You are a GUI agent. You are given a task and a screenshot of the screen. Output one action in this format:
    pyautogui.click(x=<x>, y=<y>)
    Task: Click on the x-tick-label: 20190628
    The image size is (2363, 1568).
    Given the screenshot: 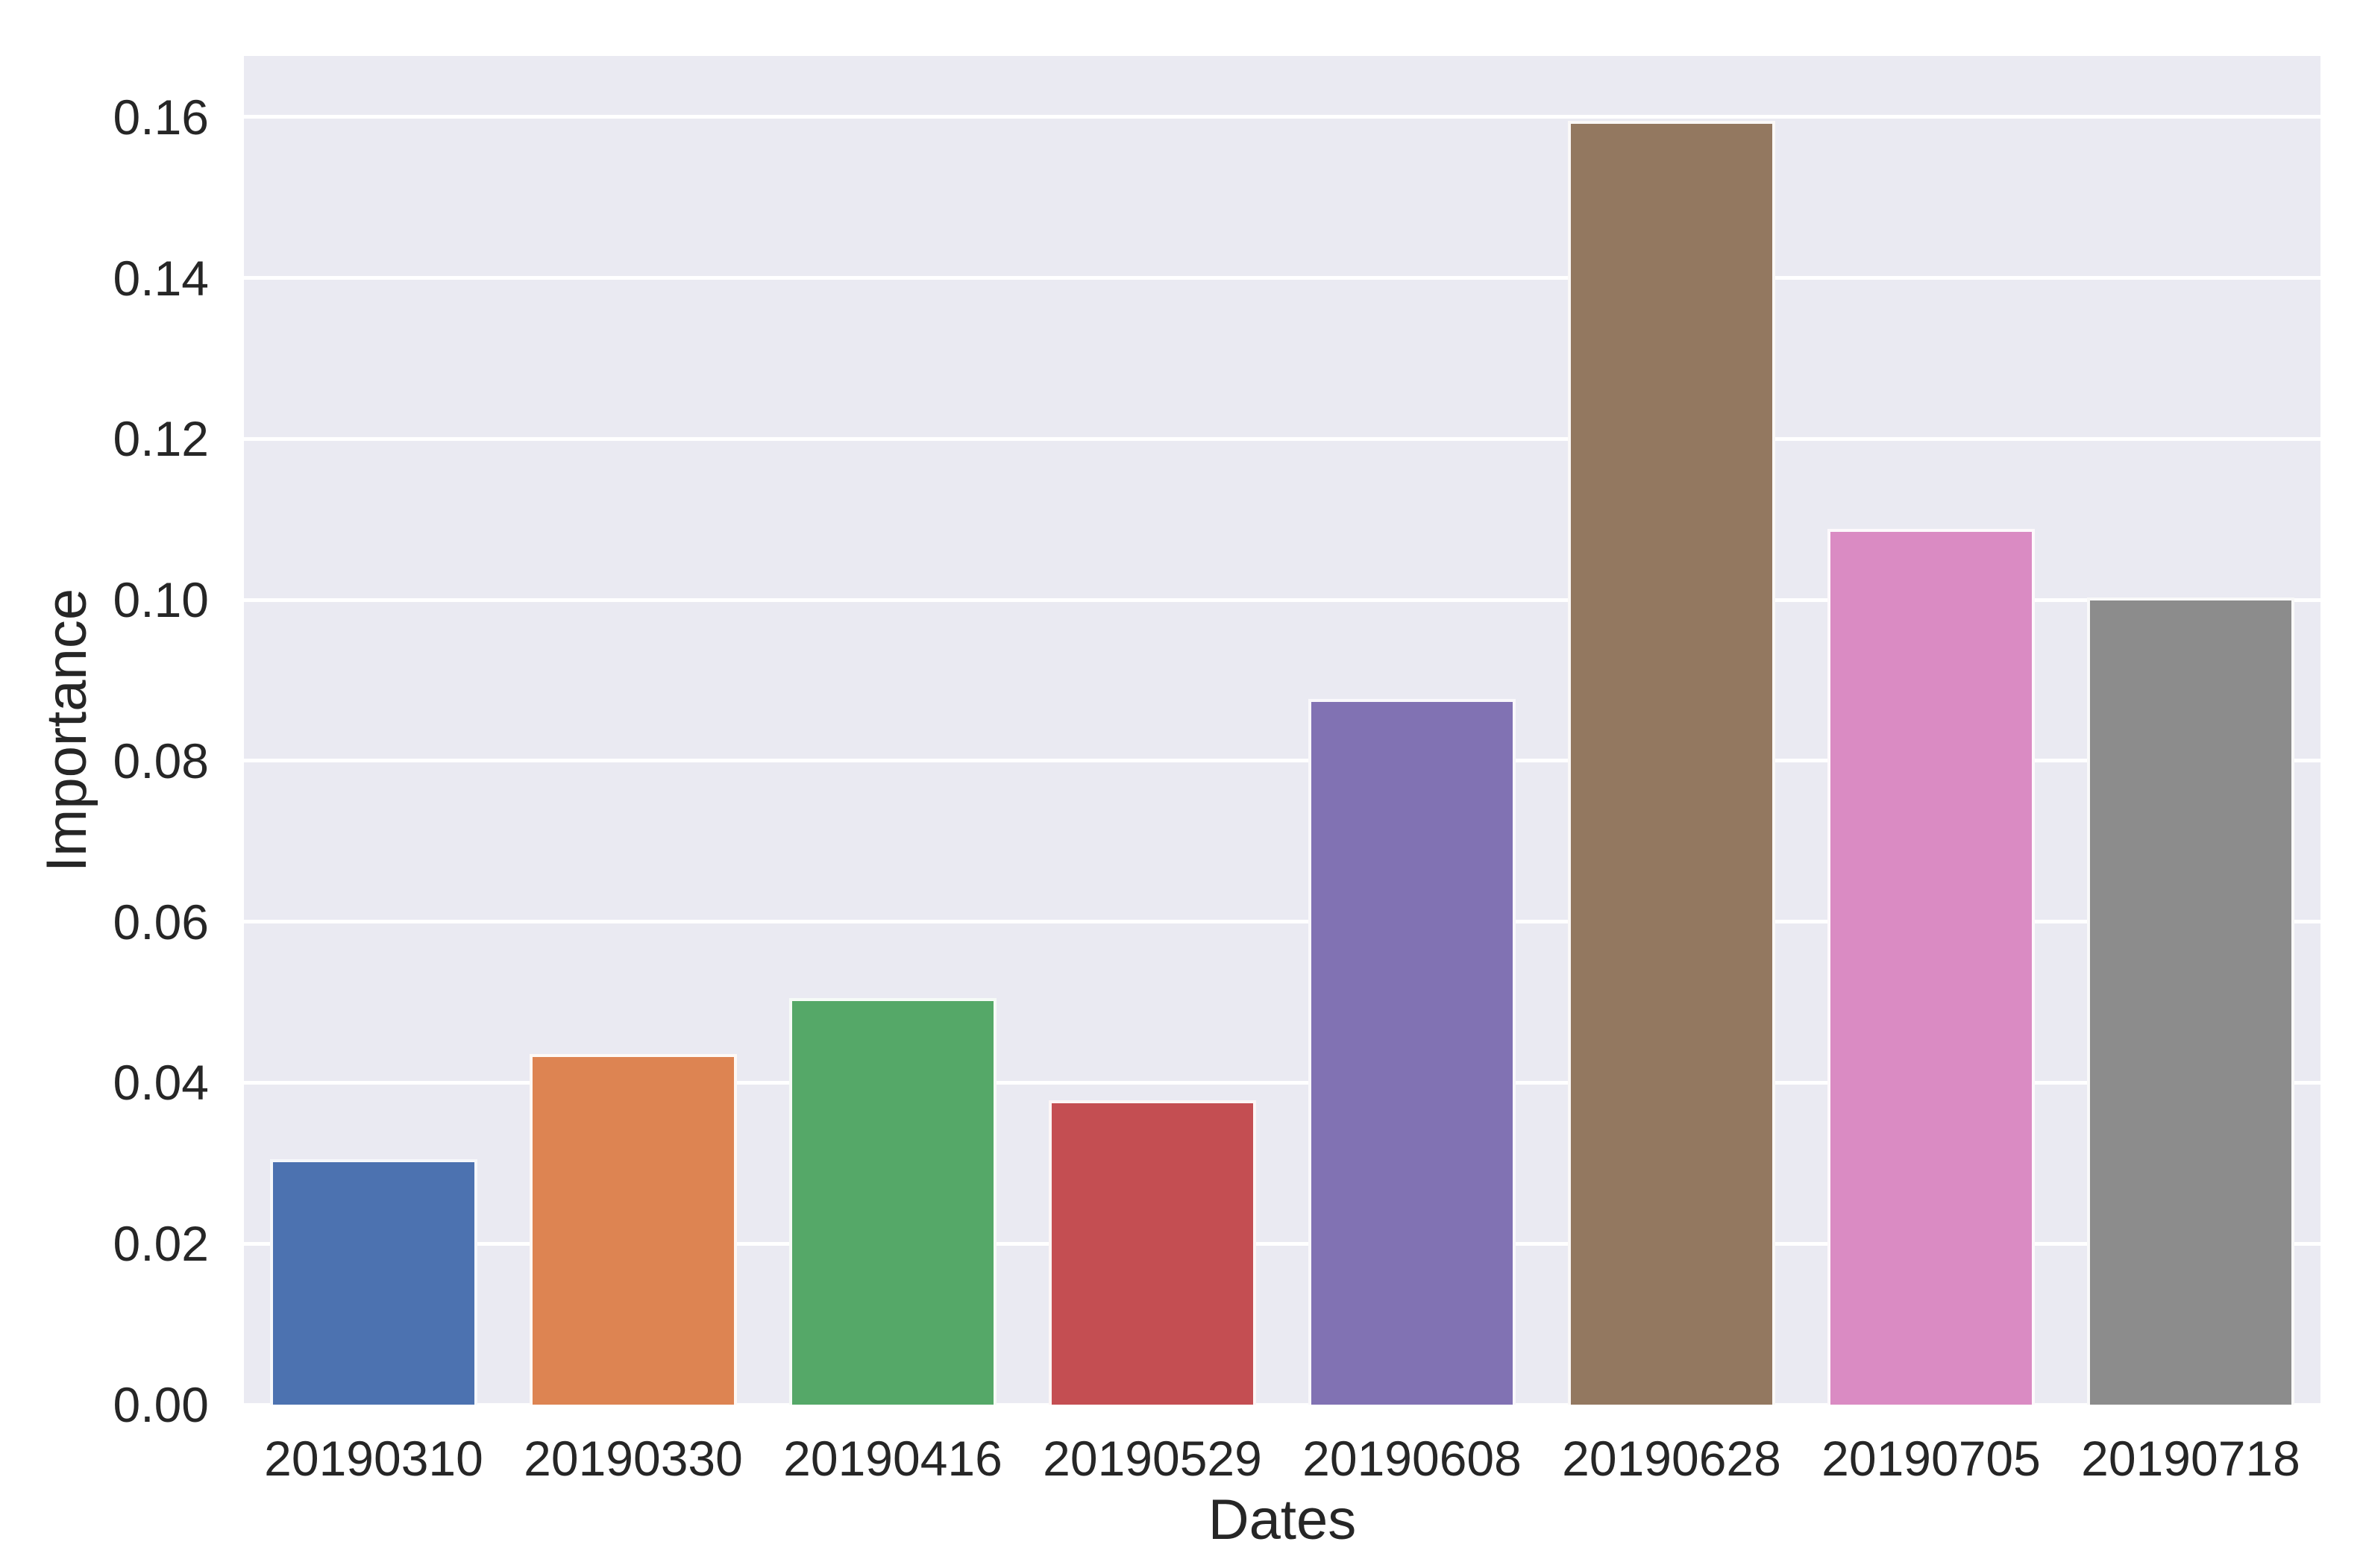 What is the action you would take?
    pyautogui.click(x=1671, y=1458)
    